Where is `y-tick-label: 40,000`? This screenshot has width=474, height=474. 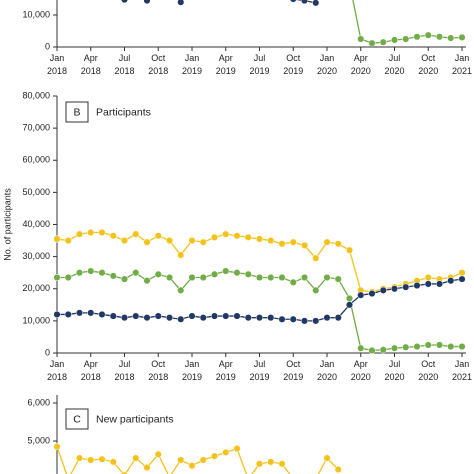
y-tick-label: 40,000 is located at coordinates (36, 224).